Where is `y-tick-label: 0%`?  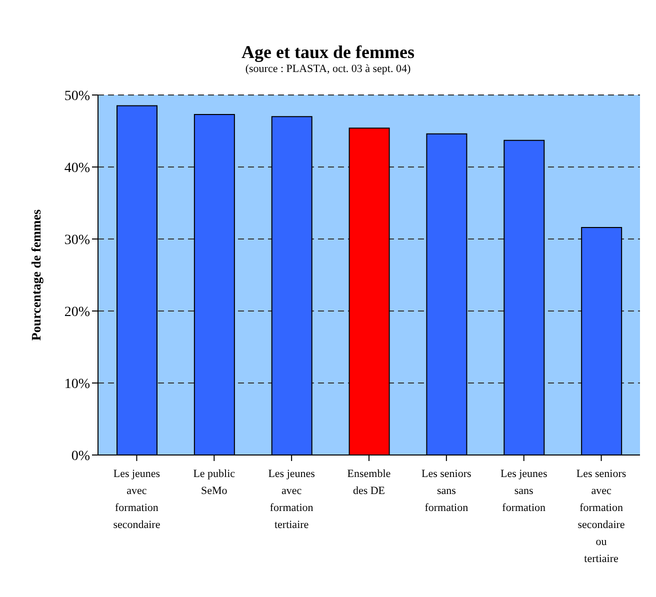
y-tick-label: 0% is located at coordinates (80, 456).